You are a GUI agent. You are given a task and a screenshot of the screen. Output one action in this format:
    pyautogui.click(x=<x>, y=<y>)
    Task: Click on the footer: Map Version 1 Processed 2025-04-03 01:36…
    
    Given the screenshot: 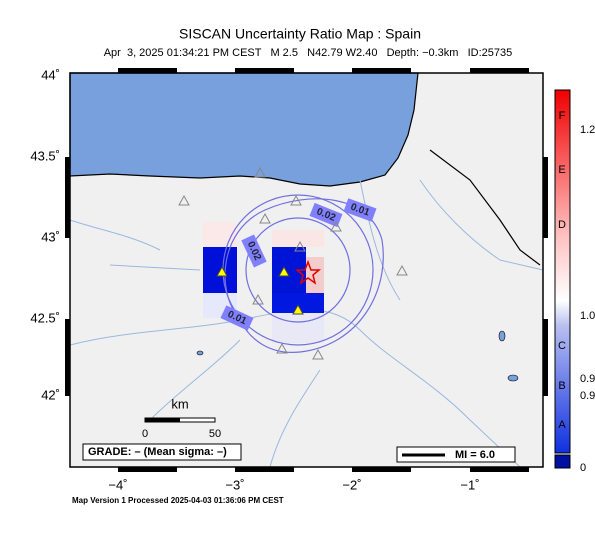 What is the action you would take?
    pyautogui.click(x=178, y=500)
    